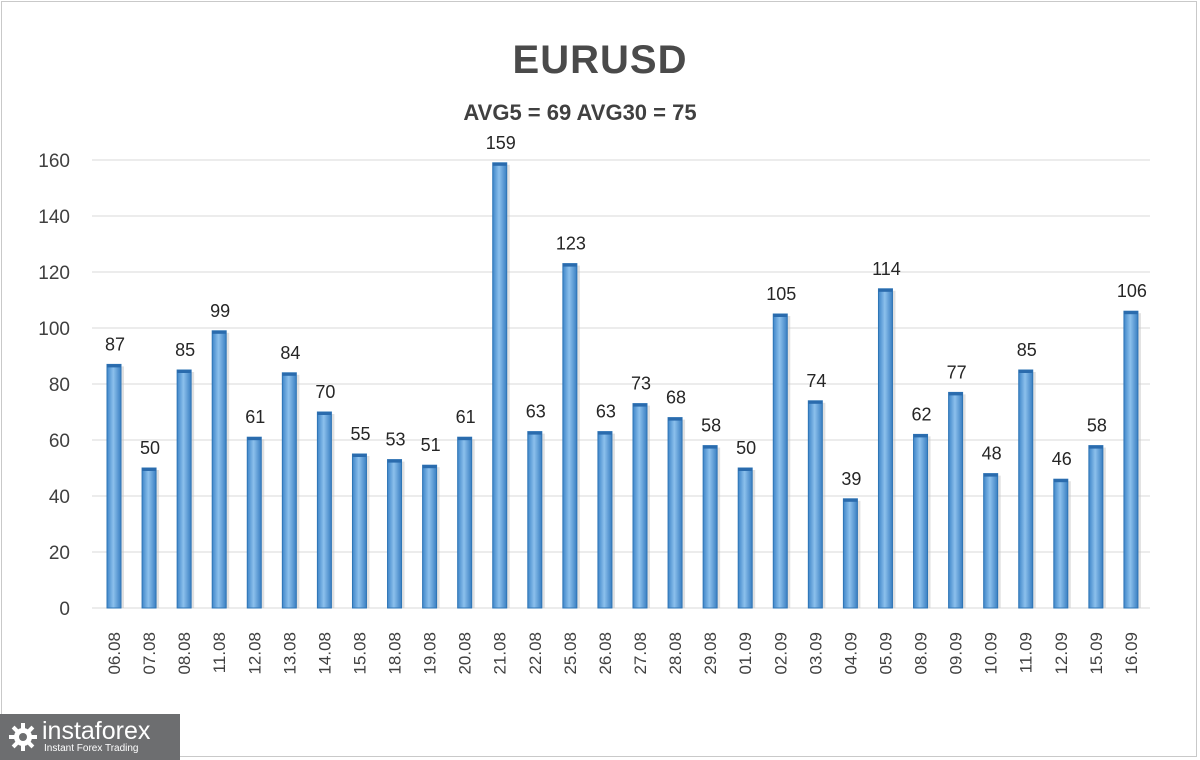  Describe the element at coordinates (54, 273) in the screenshot. I see `y-tick-label: 120` at that location.